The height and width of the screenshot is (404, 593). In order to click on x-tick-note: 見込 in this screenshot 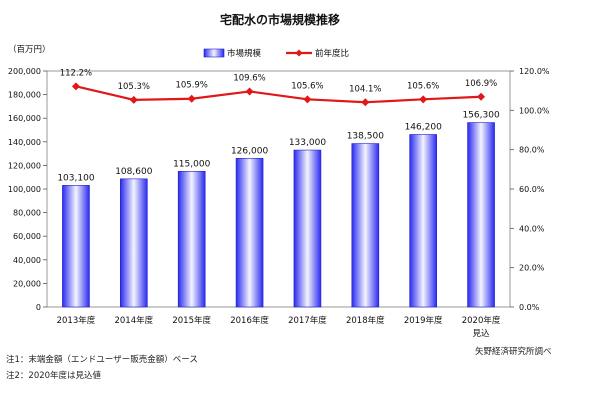, I will do `click(482, 333)`.